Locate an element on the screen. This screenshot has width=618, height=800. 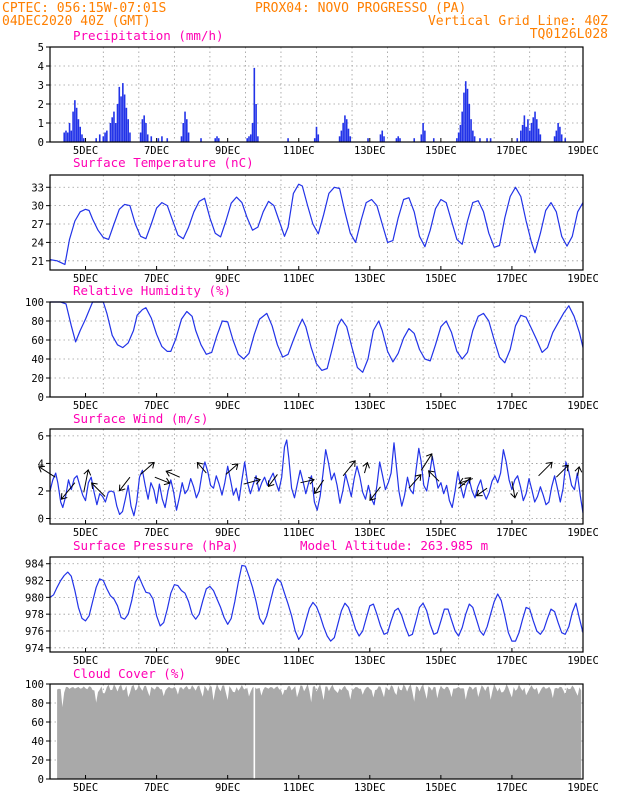
pressure-ytick-label: 982 is located at coordinates (34, 582).